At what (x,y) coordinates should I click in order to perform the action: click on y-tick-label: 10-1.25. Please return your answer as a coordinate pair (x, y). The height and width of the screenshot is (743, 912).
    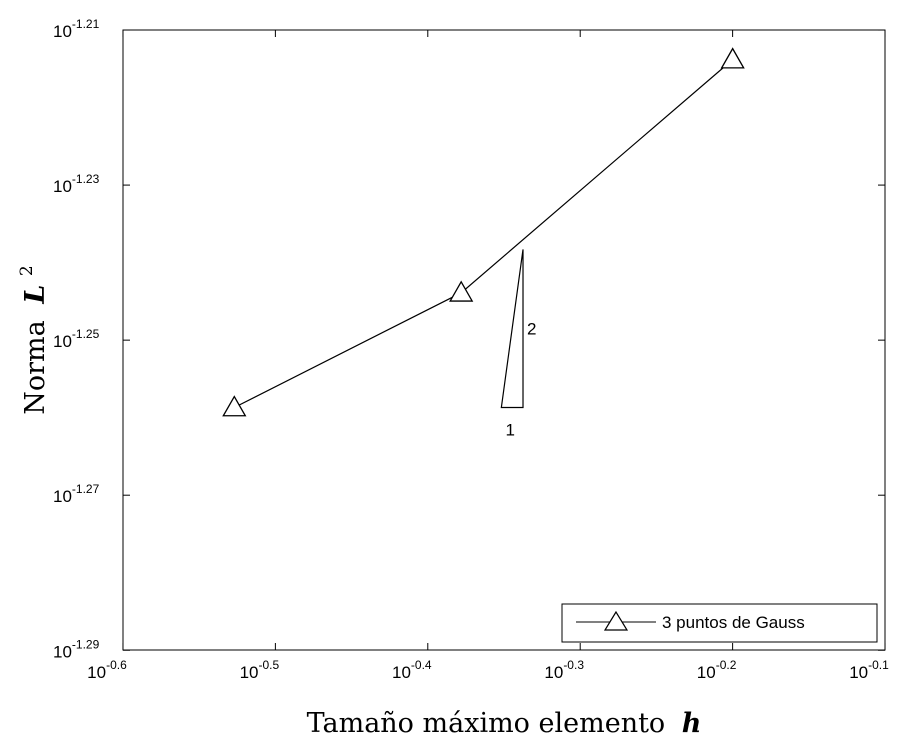
    Looking at the image, I should click on (76, 339).